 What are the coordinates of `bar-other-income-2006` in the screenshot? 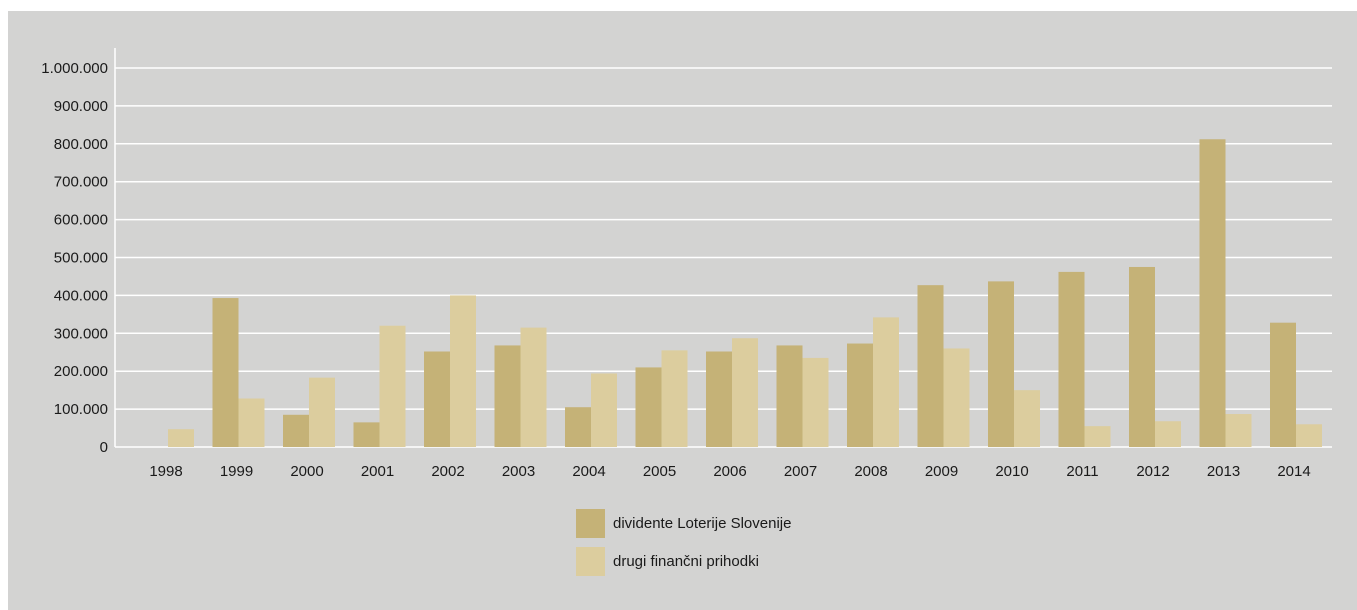 It's located at (745, 392).